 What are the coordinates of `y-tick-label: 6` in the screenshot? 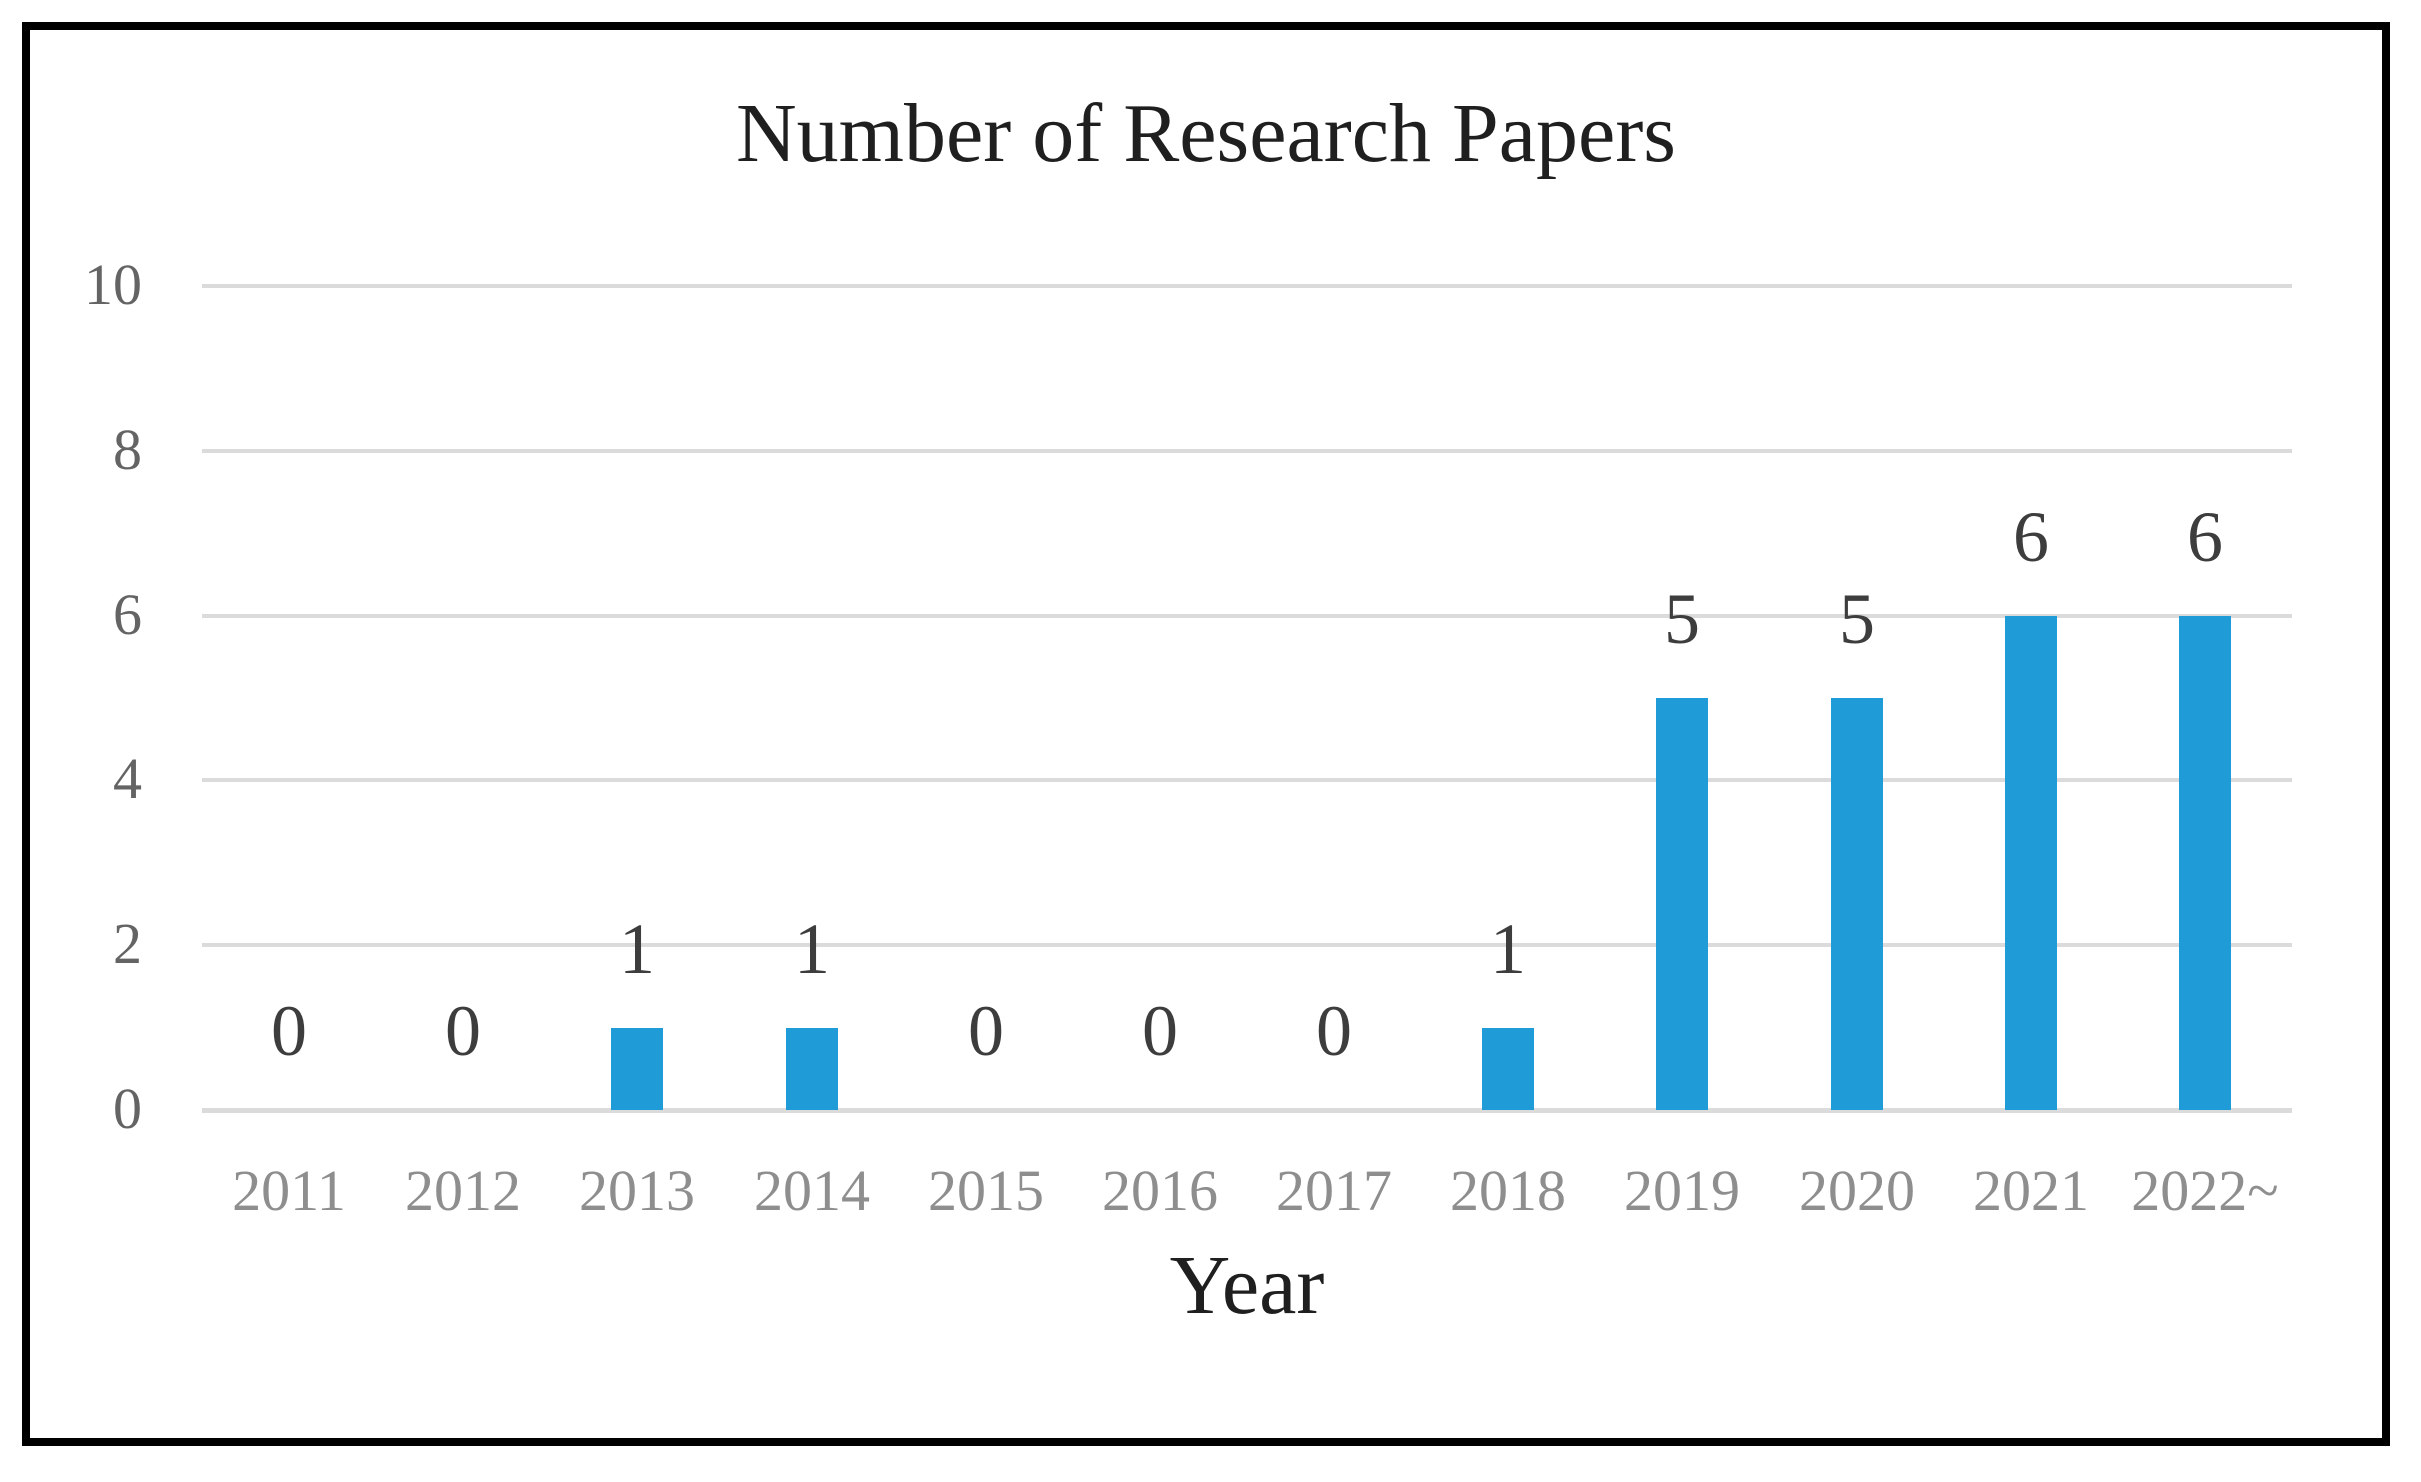 It's located at (127, 614).